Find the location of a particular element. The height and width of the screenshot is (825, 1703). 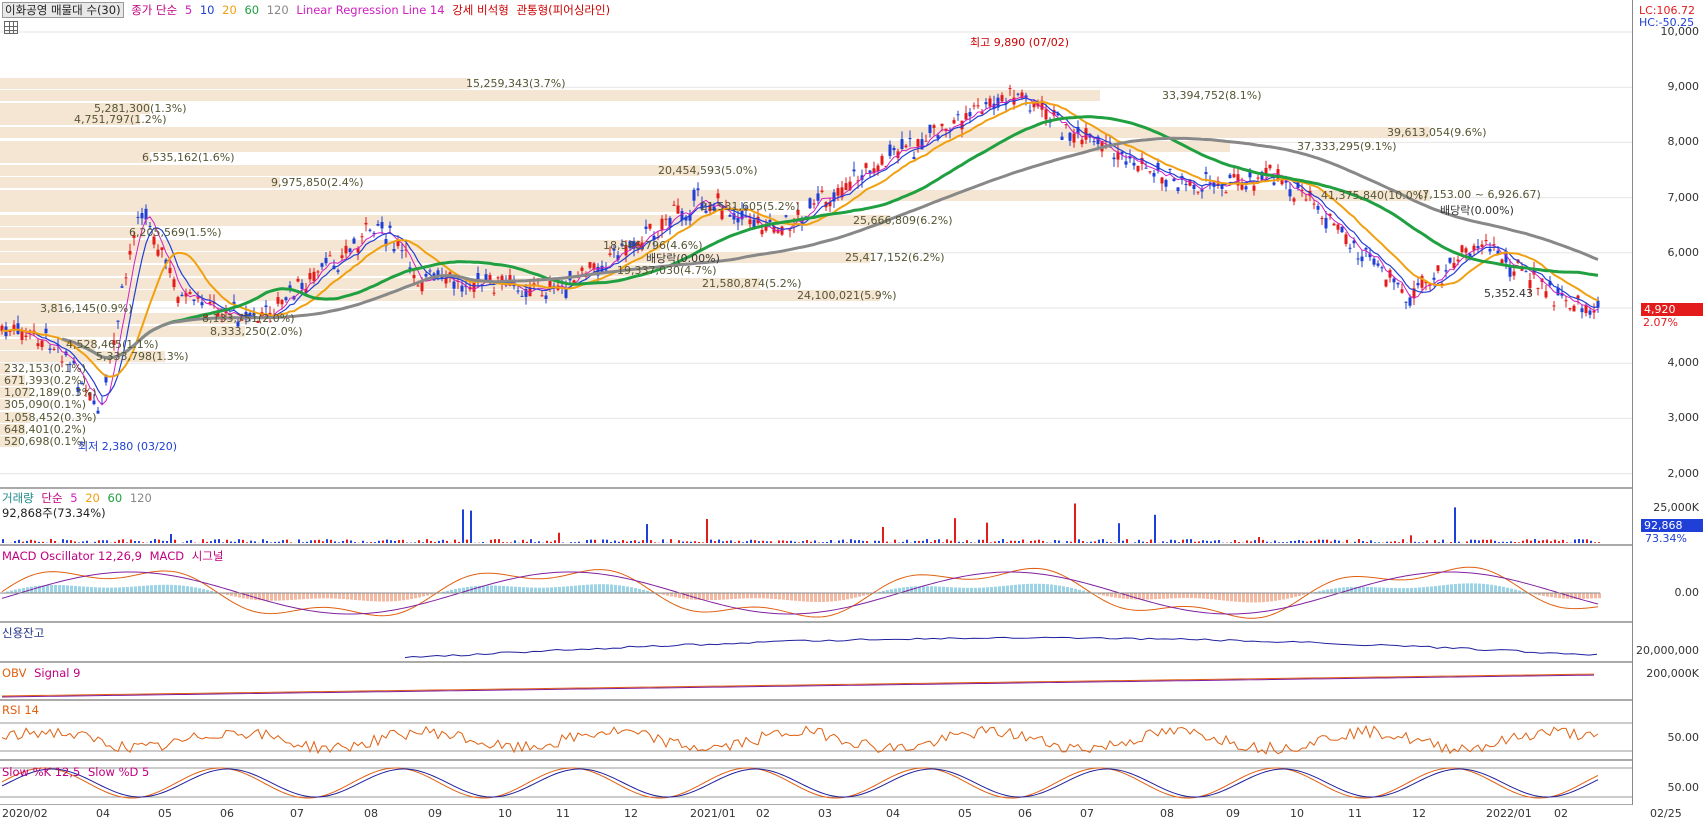

ma-10: 10 is located at coordinates (207, 10).